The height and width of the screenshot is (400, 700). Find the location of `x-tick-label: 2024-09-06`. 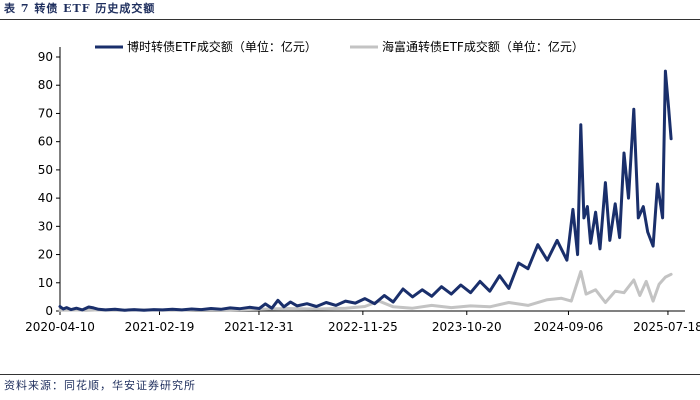

x-tick-label: 2024-09-06 is located at coordinates (569, 327).